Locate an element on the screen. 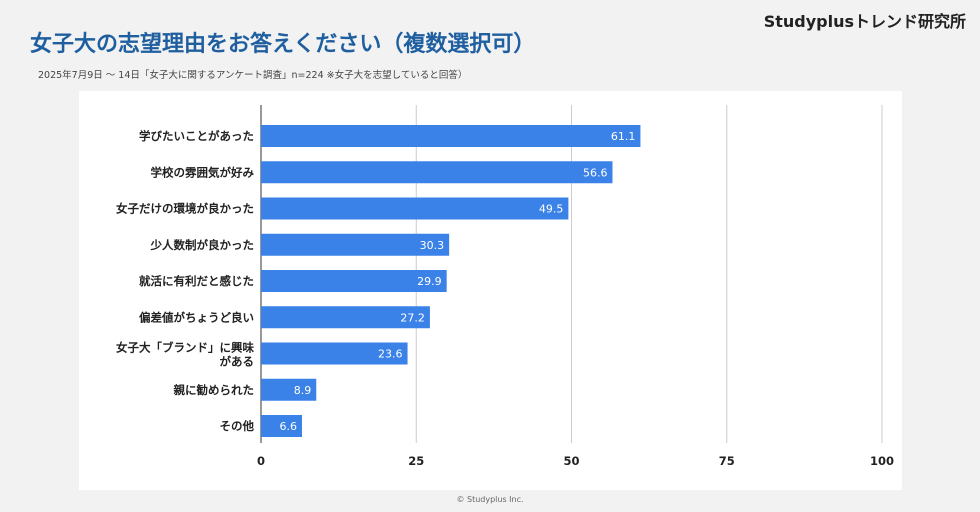  category-label: 女子大「ブランド」に興味がある is located at coordinates (185, 355).